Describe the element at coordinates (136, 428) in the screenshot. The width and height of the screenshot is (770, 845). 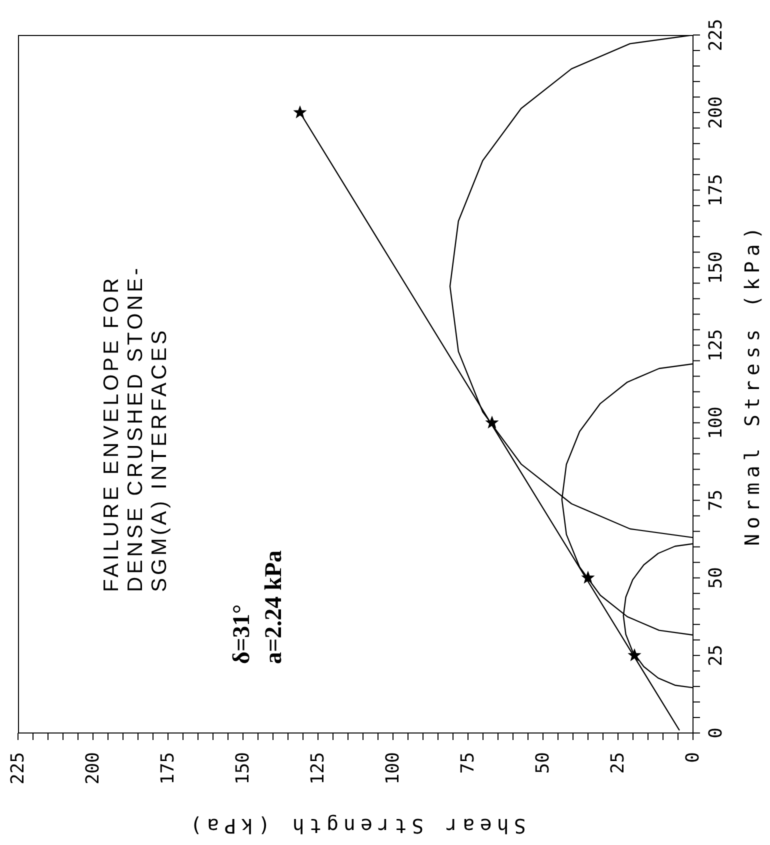
I see `text: FAILURE ENVELOPE FOR DENSE CRUSHED STONE- SGM(A) INTERFACES` at that location.